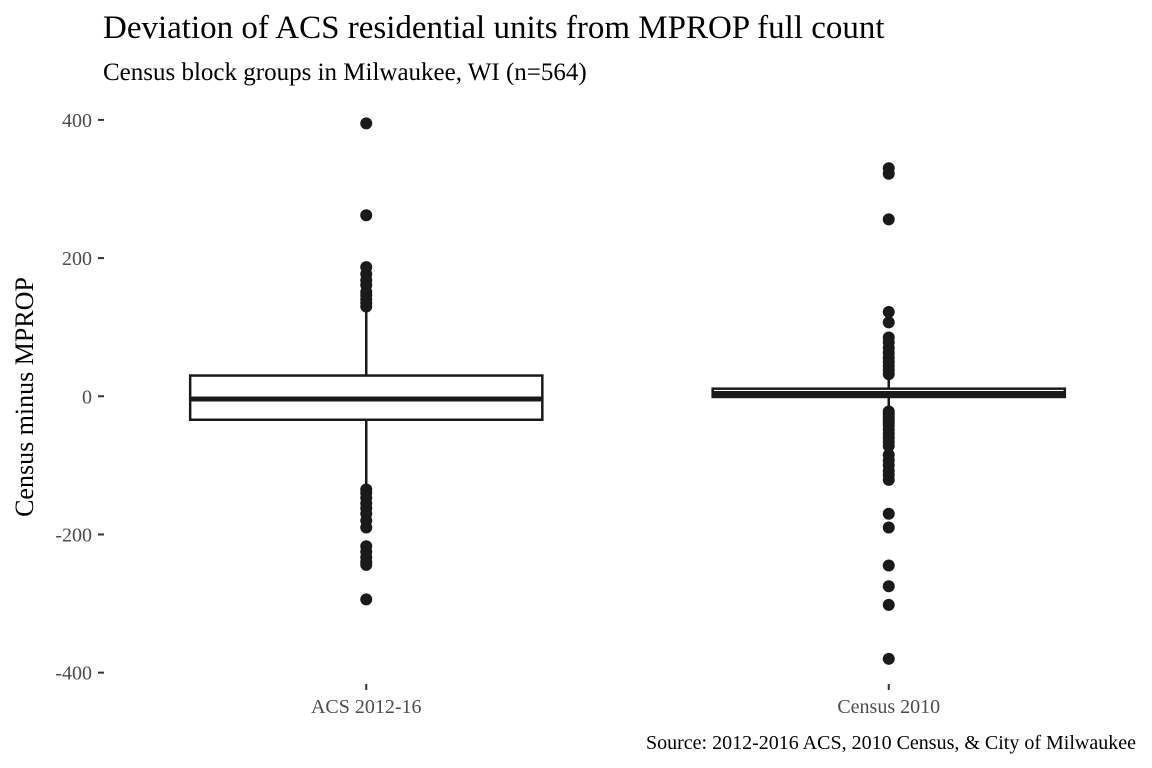  What do you see at coordinates (77, 259) in the screenshot?
I see `y-tick-label: 200` at bounding box center [77, 259].